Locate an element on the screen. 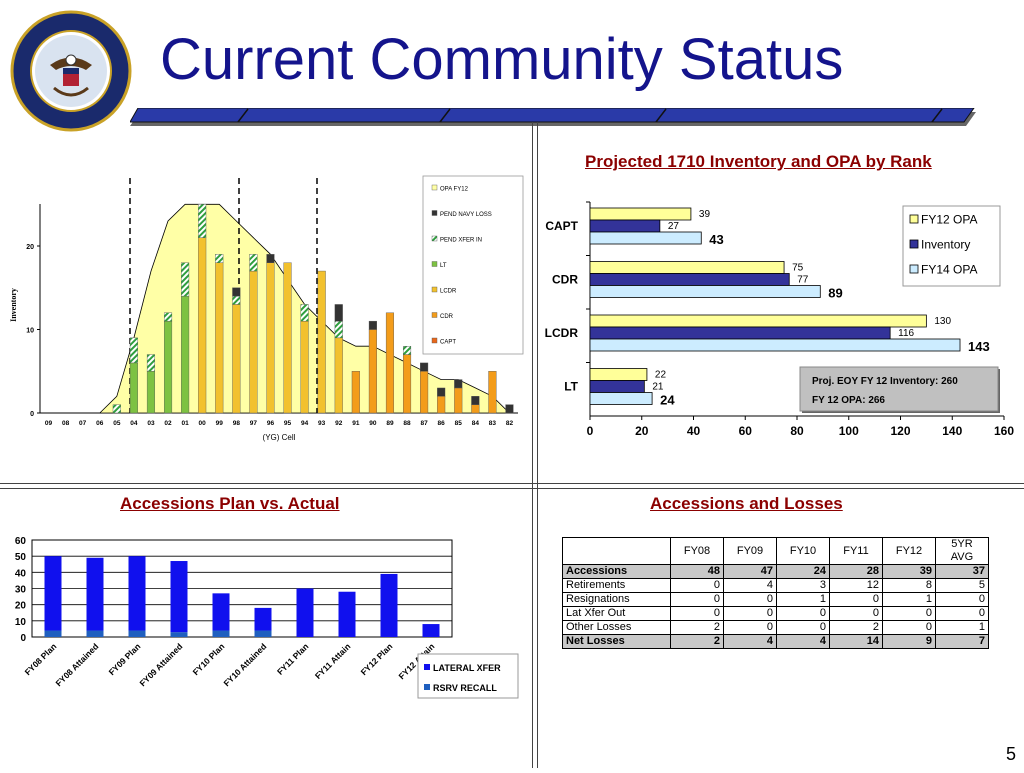  row-label: Net Losses is located at coordinates (616, 641).